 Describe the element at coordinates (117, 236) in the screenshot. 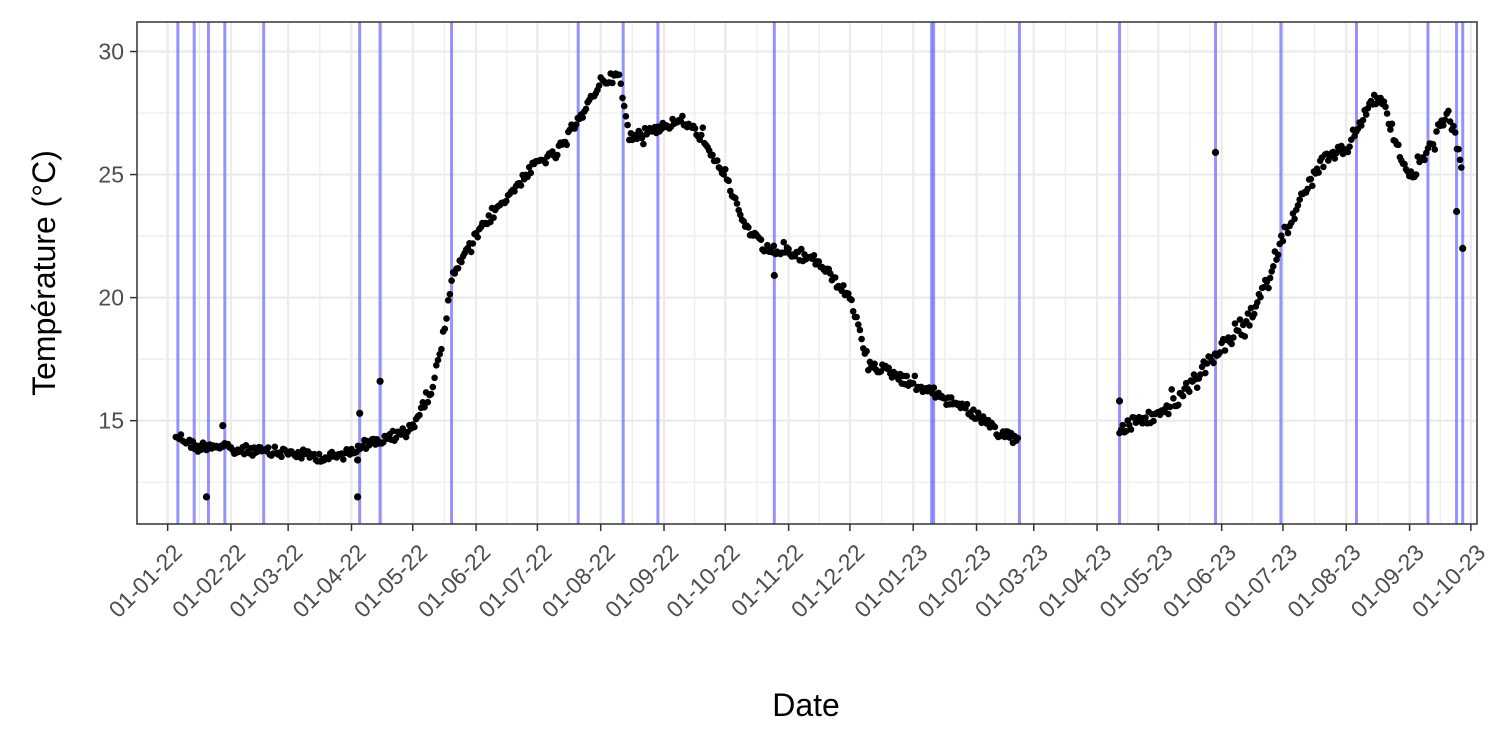

I see `y-axis: 15 20 25 30` at that location.